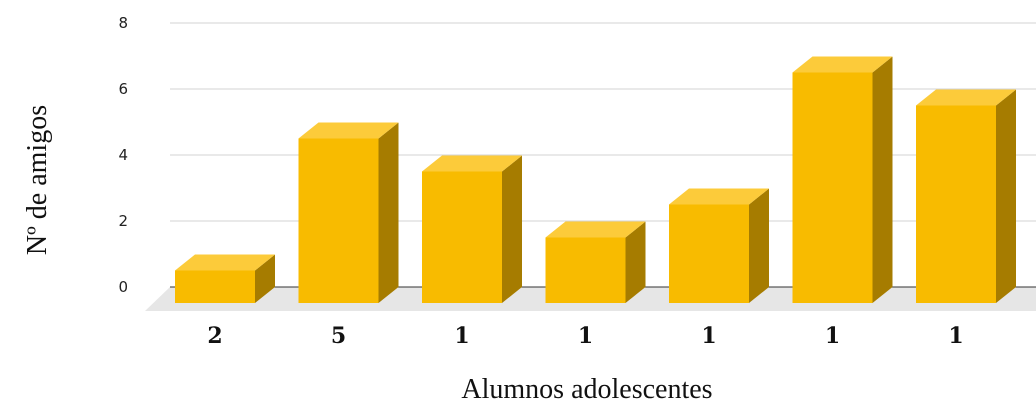 This screenshot has width=1036, height=408. What do you see at coordinates (832, 336) in the screenshot?
I see `x-category-label-6: 1` at bounding box center [832, 336].